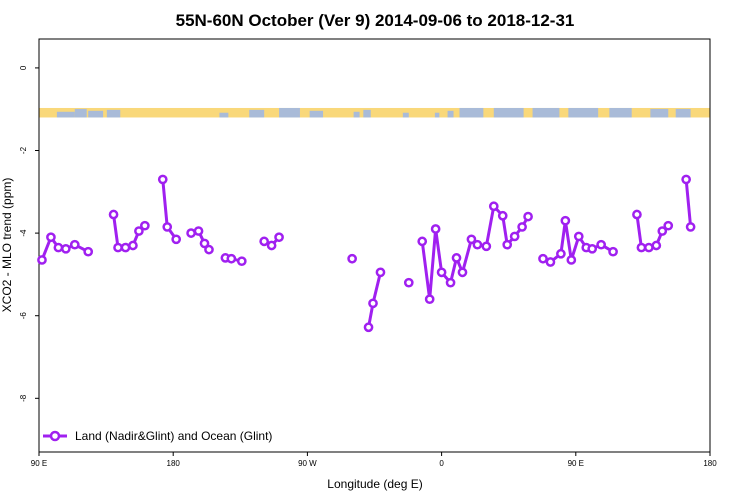  I want to click on y-tick-label: -8, so click(23, 398).